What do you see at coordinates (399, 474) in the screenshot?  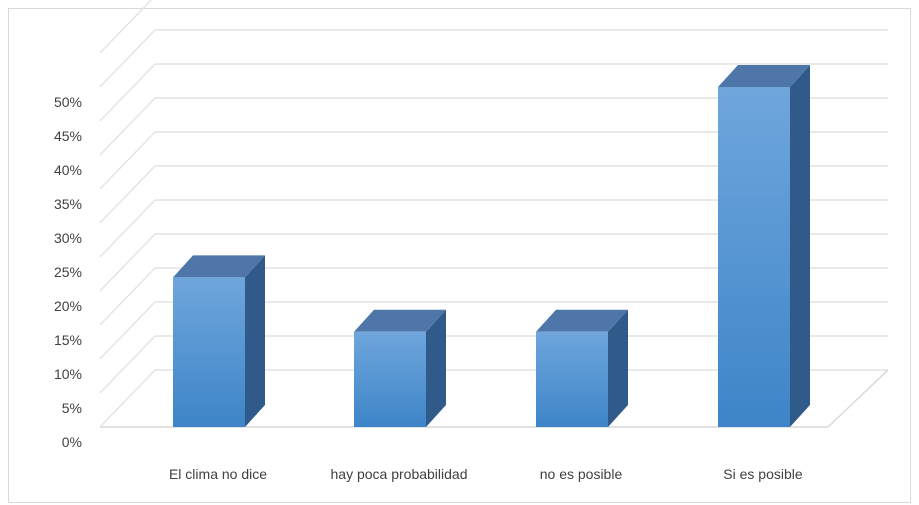 I see `x-category-label: hay poca probabilidad` at bounding box center [399, 474].